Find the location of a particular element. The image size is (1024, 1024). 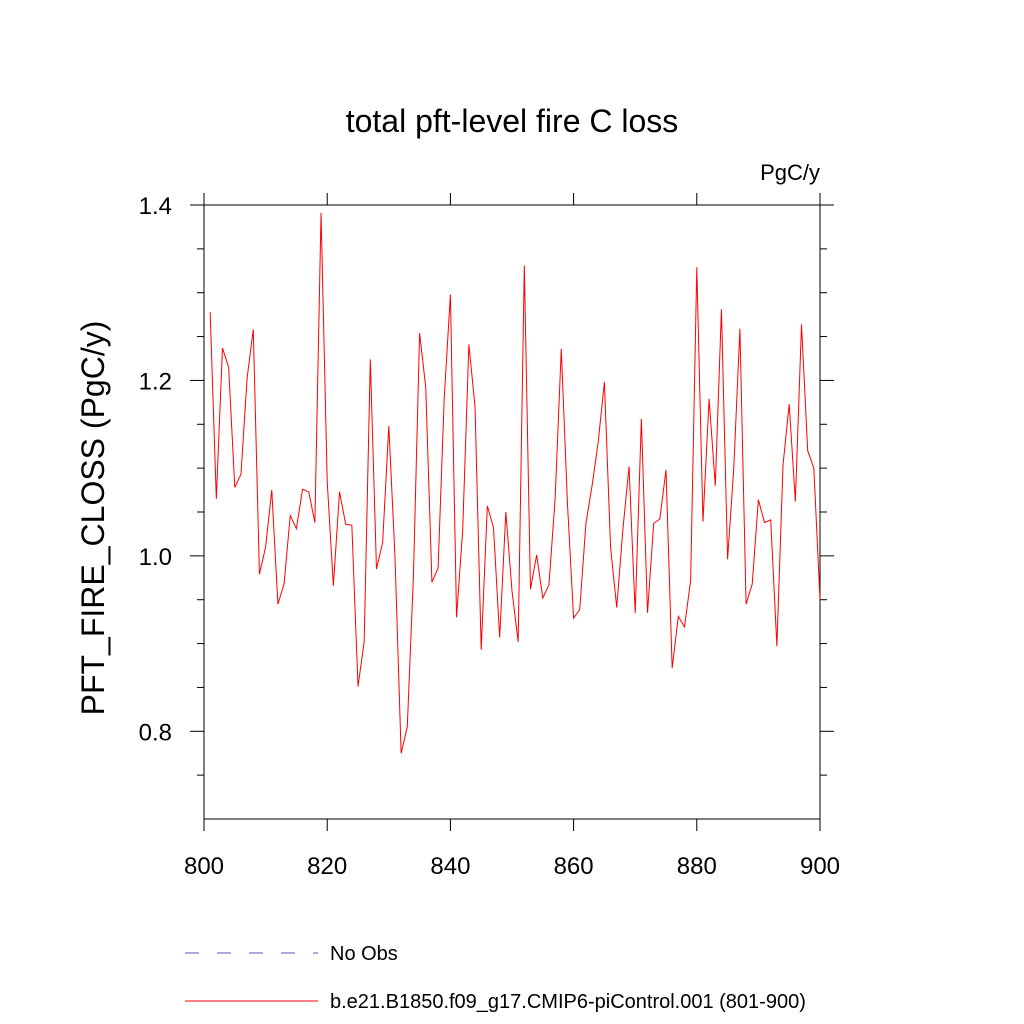

x-tick-label: 880 is located at coordinates (697, 866).